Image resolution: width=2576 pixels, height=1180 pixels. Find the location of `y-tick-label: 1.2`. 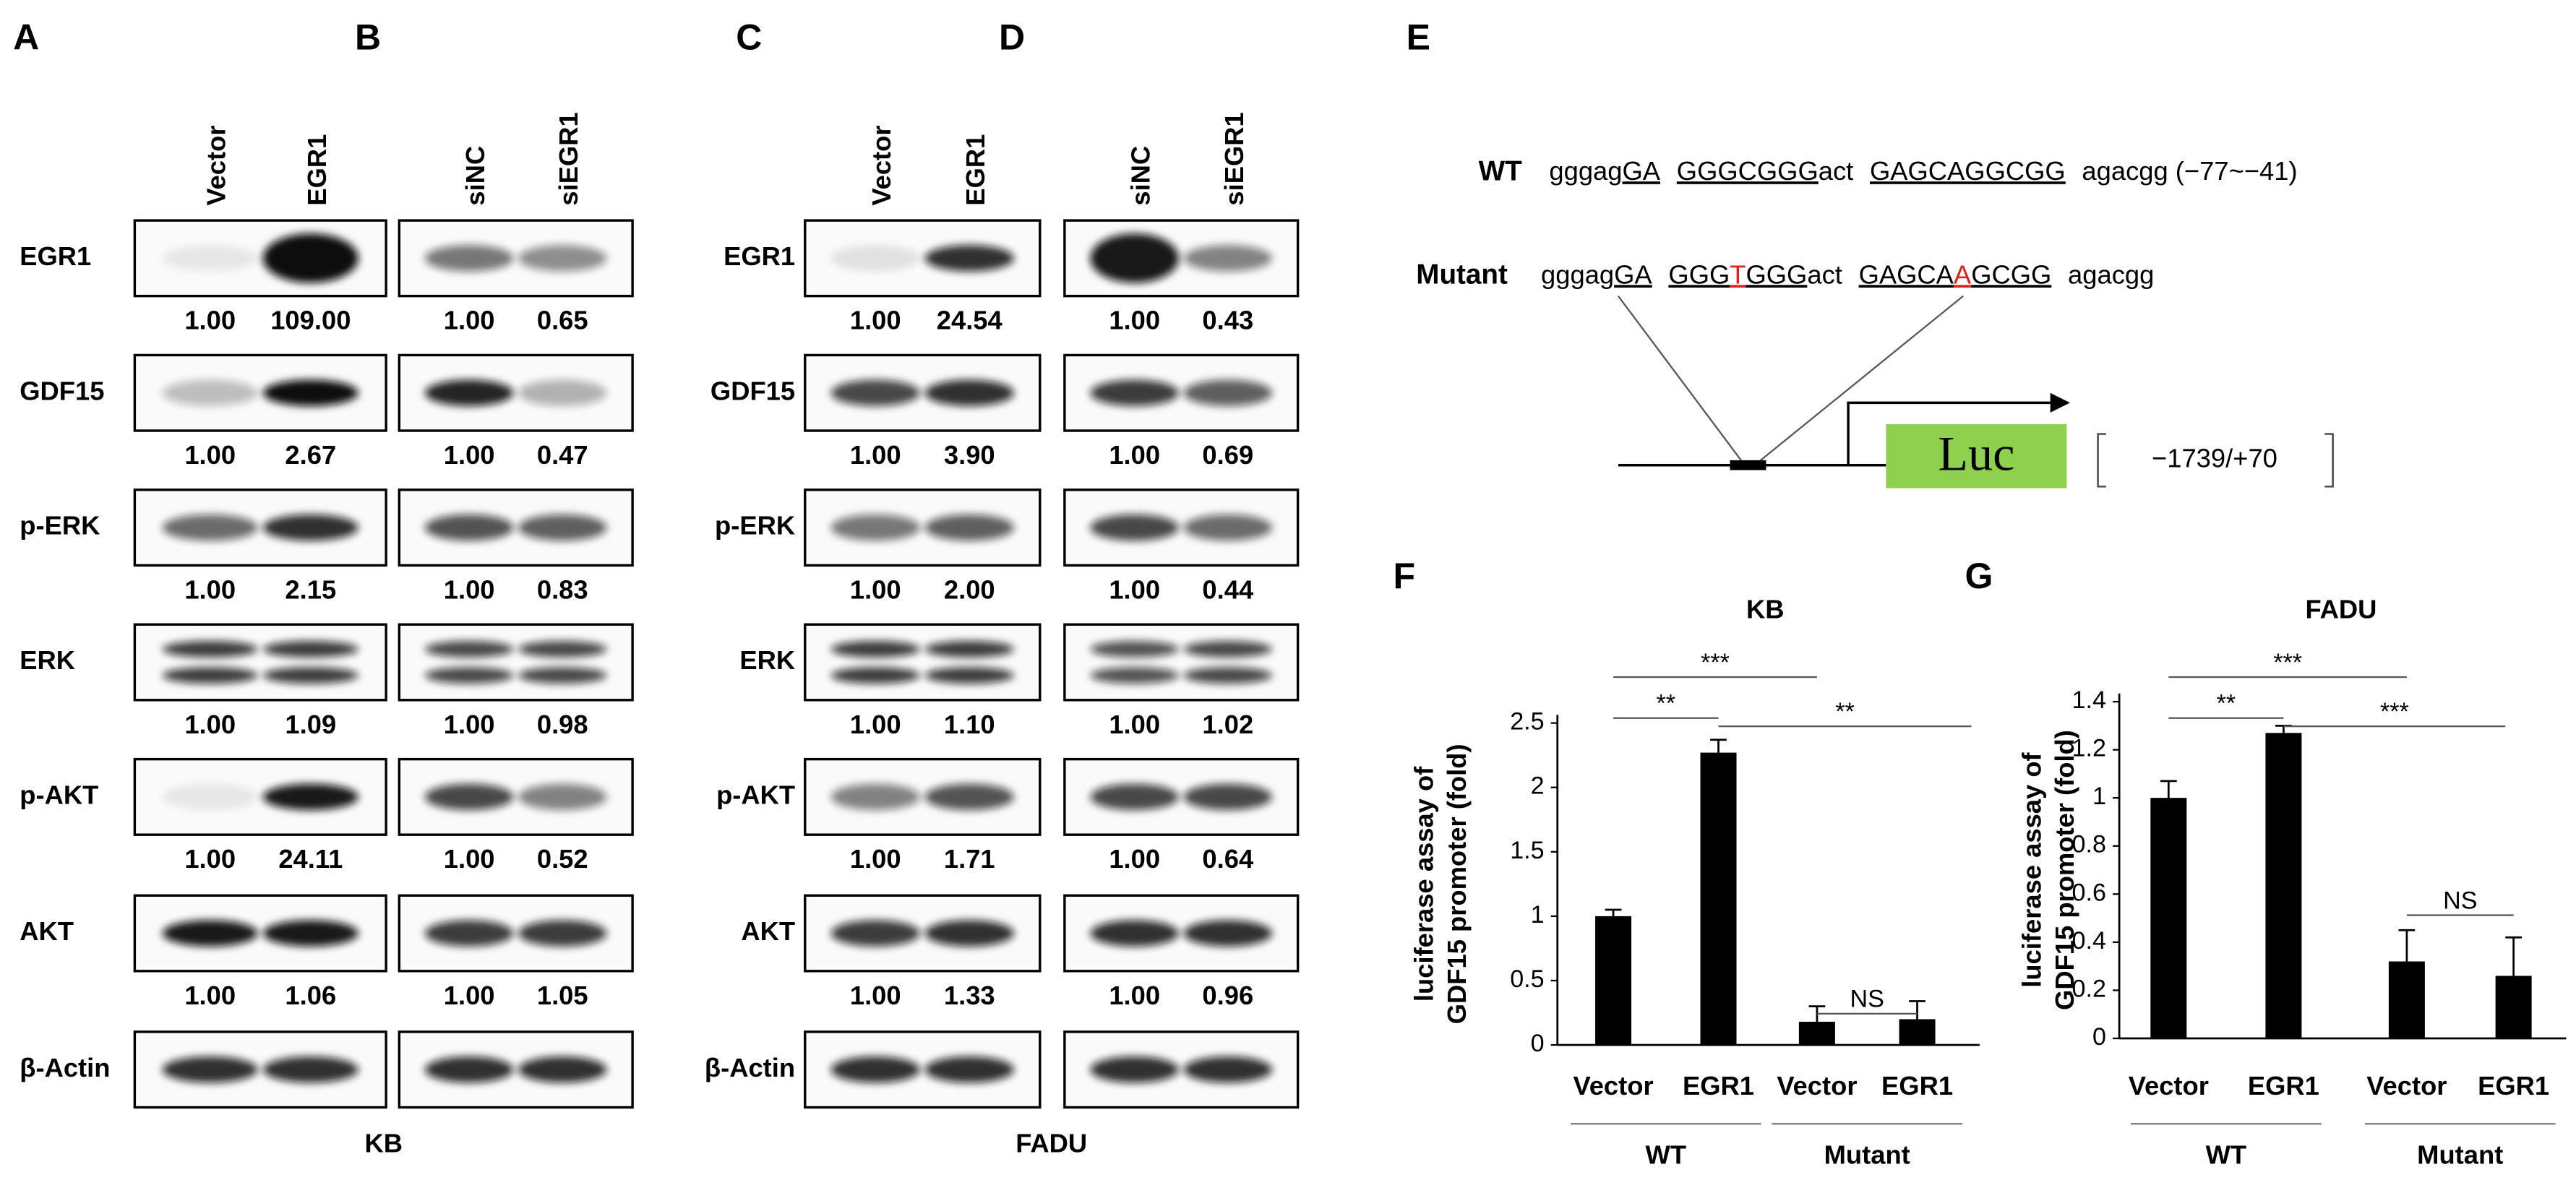

y-tick-label: 1.2 is located at coordinates (2089, 749).